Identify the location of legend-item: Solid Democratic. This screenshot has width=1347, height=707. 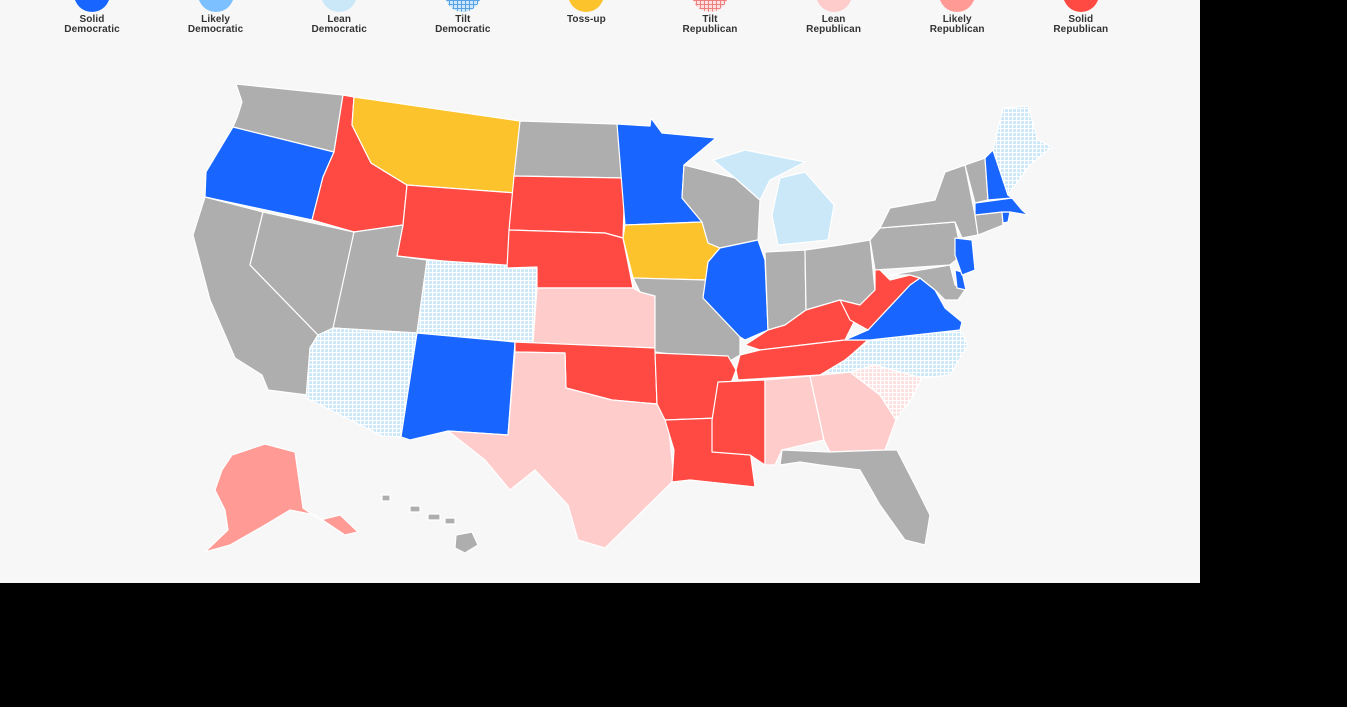
(92, 17).